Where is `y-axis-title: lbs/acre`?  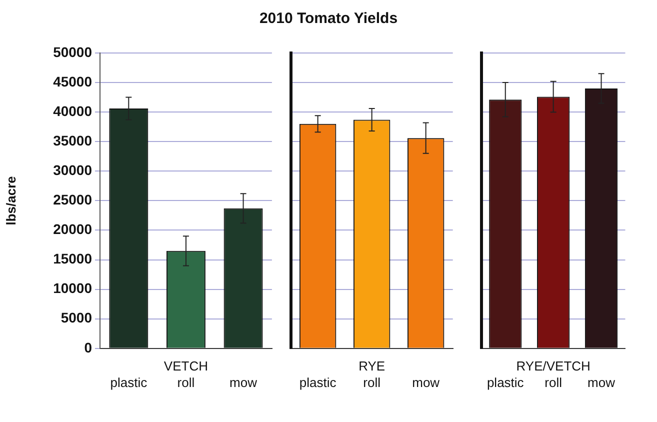 y-axis-title: lbs/acre is located at coordinates (10, 201).